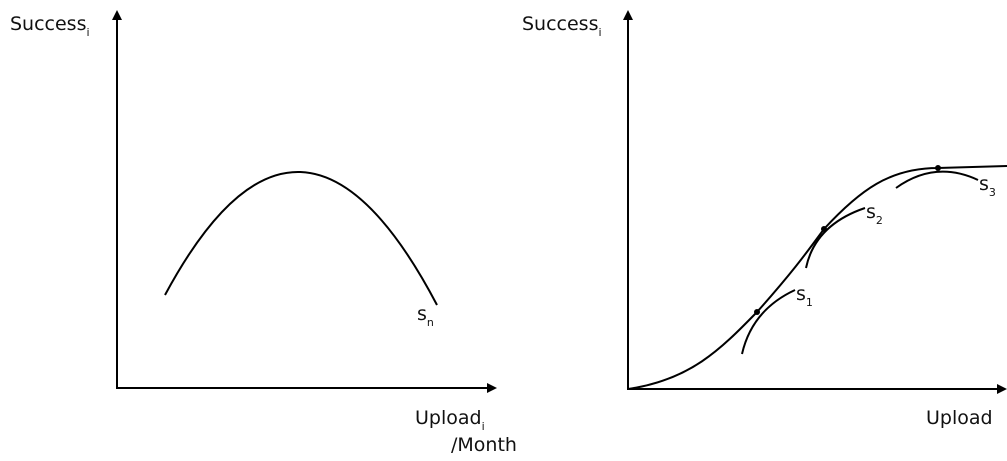 The width and height of the screenshot is (1007, 461). I want to click on x-label: Upload, so click(959, 418).